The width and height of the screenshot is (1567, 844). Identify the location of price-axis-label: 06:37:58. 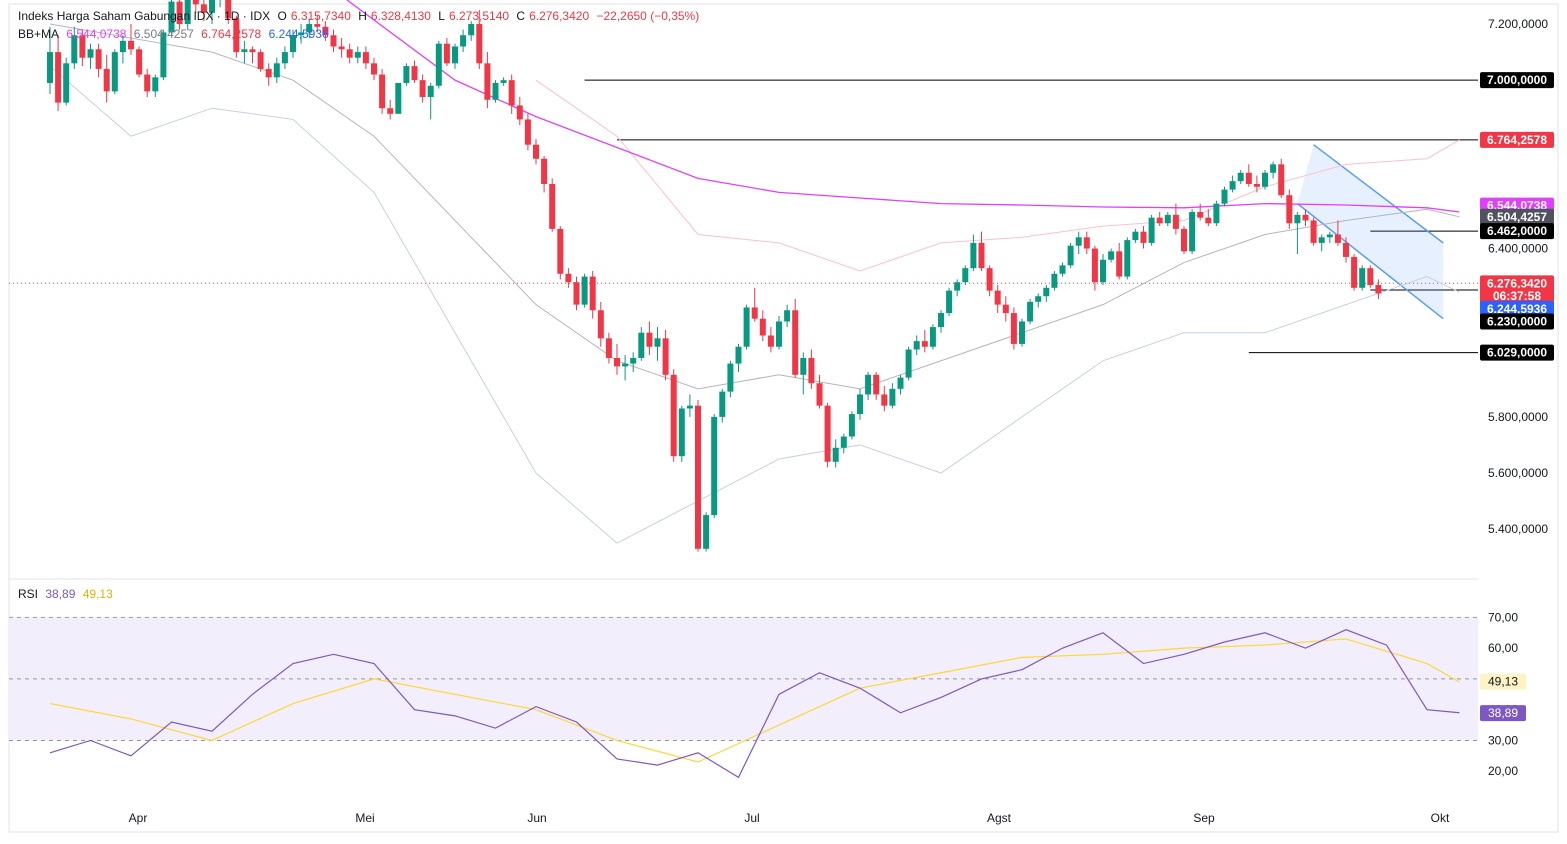
(1517, 296).